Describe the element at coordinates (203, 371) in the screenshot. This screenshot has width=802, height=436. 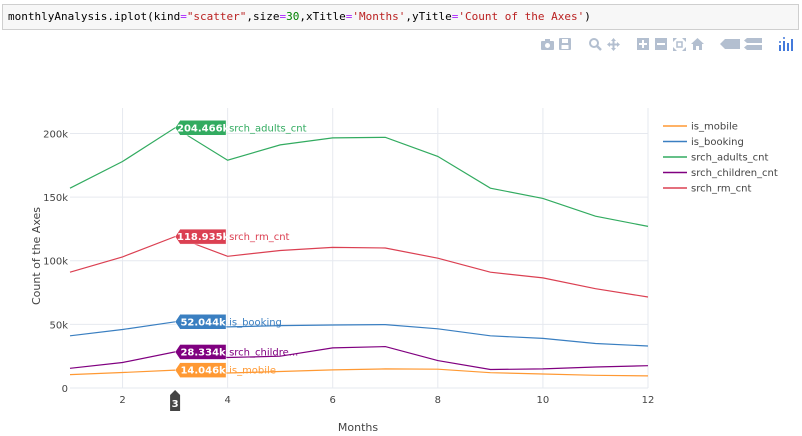
I see `hover-label-value: 14.046k` at that location.